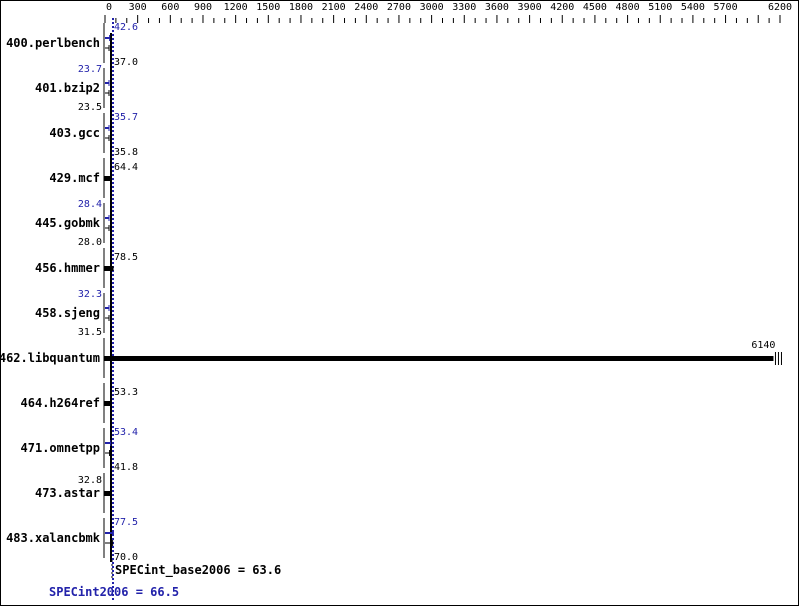 The height and width of the screenshot is (606, 799). What do you see at coordinates (126, 432) in the screenshot?
I see `peak-value-label: 53.4` at bounding box center [126, 432].